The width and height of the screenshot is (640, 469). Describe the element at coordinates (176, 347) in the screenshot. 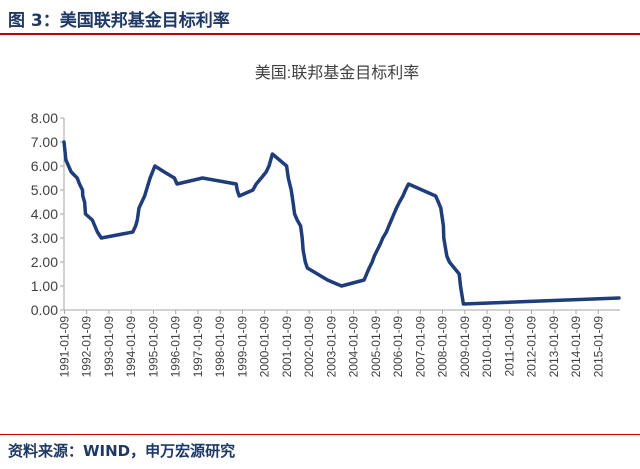

I see `x-tick-label: 1996-01-09` at that location.